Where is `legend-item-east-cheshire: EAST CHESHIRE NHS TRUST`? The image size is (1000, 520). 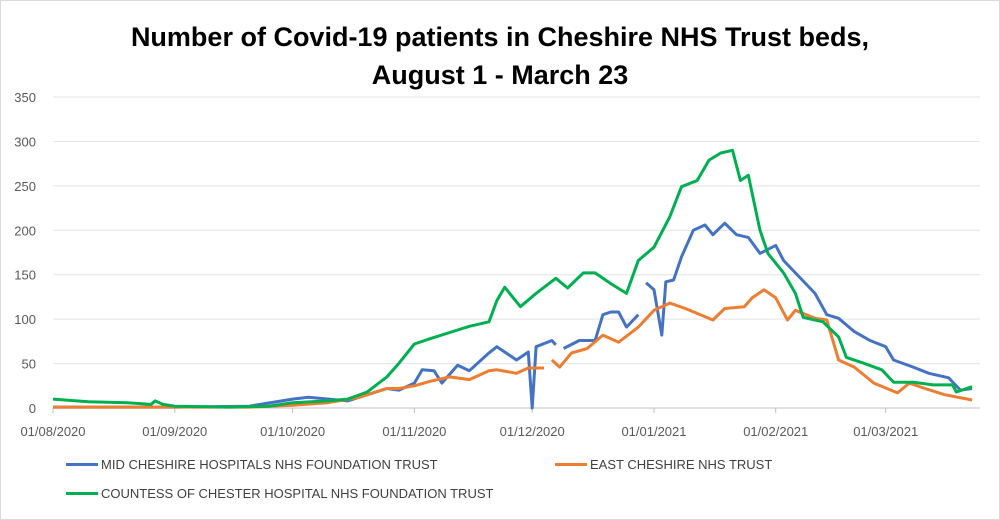
legend-item-east-cheshire: EAST CHESHIRE NHS TRUST is located at coordinates (663, 464).